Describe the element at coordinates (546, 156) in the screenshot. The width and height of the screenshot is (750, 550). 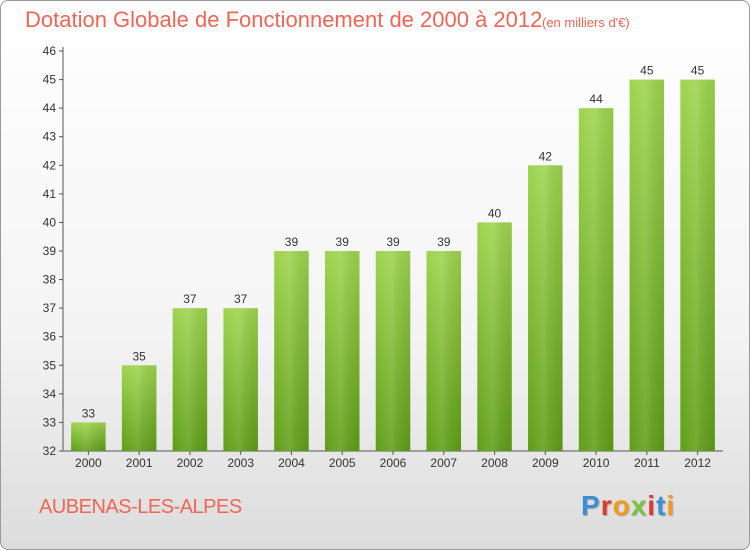
I see `data-label: 42` at that location.